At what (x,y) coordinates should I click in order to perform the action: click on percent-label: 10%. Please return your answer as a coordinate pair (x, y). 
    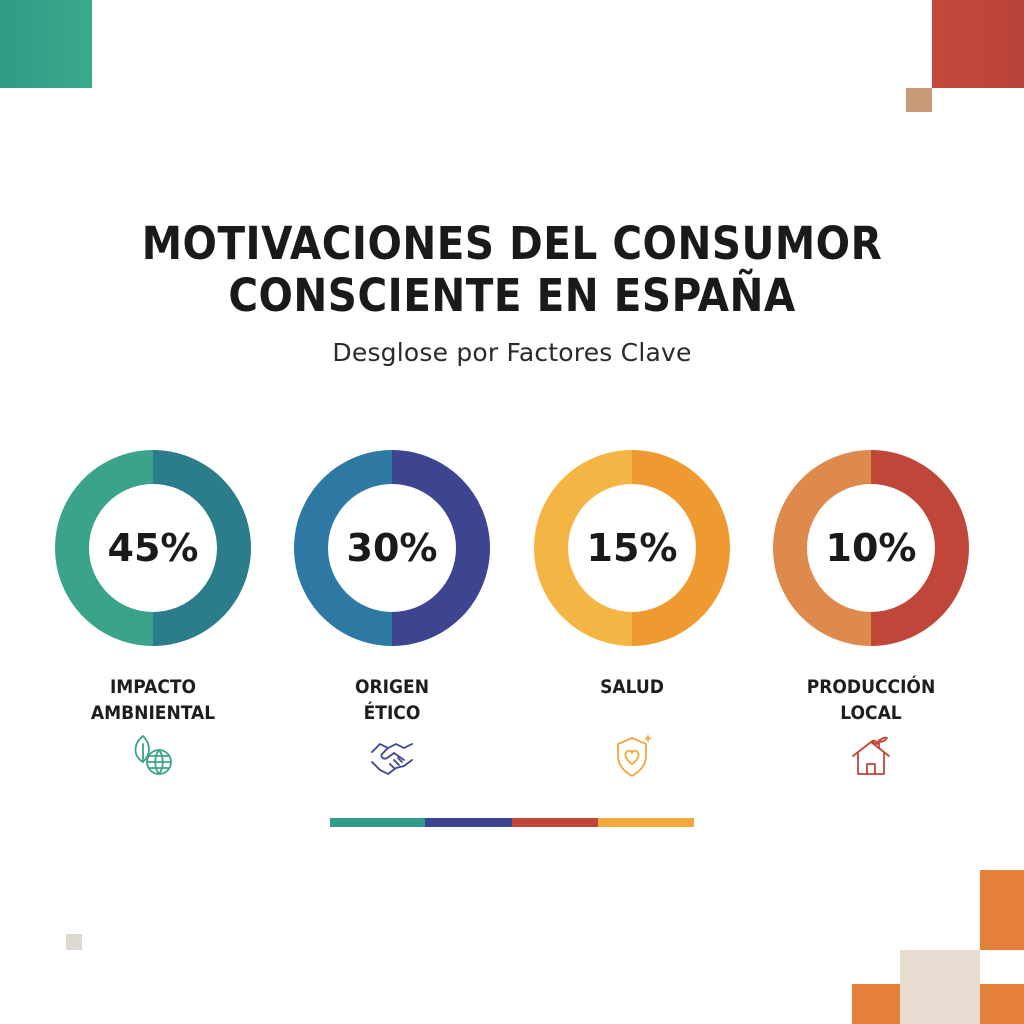
    Looking at the image, I should click on (871, 548).